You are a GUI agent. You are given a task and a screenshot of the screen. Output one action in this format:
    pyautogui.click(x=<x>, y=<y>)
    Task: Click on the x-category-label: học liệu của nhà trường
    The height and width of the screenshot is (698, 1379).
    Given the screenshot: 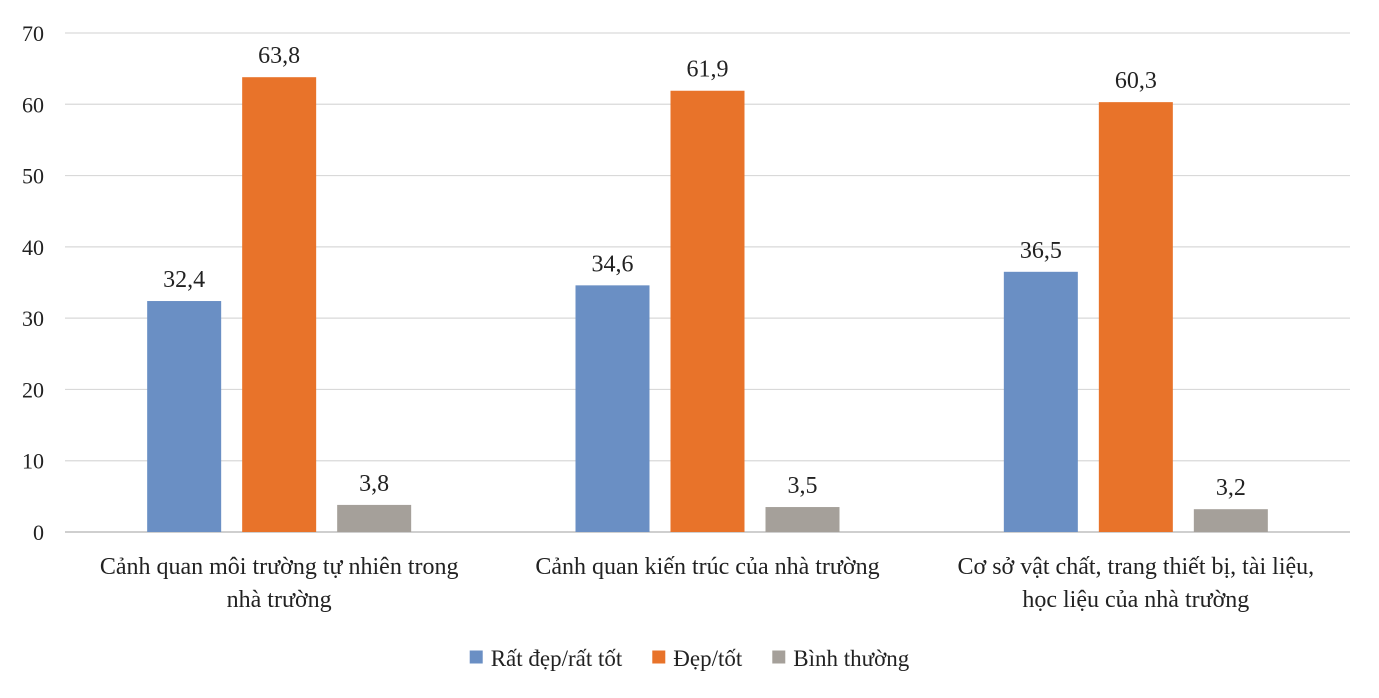 What is the action you would take?
    pyautogui.click(x=1135, y=600)
    